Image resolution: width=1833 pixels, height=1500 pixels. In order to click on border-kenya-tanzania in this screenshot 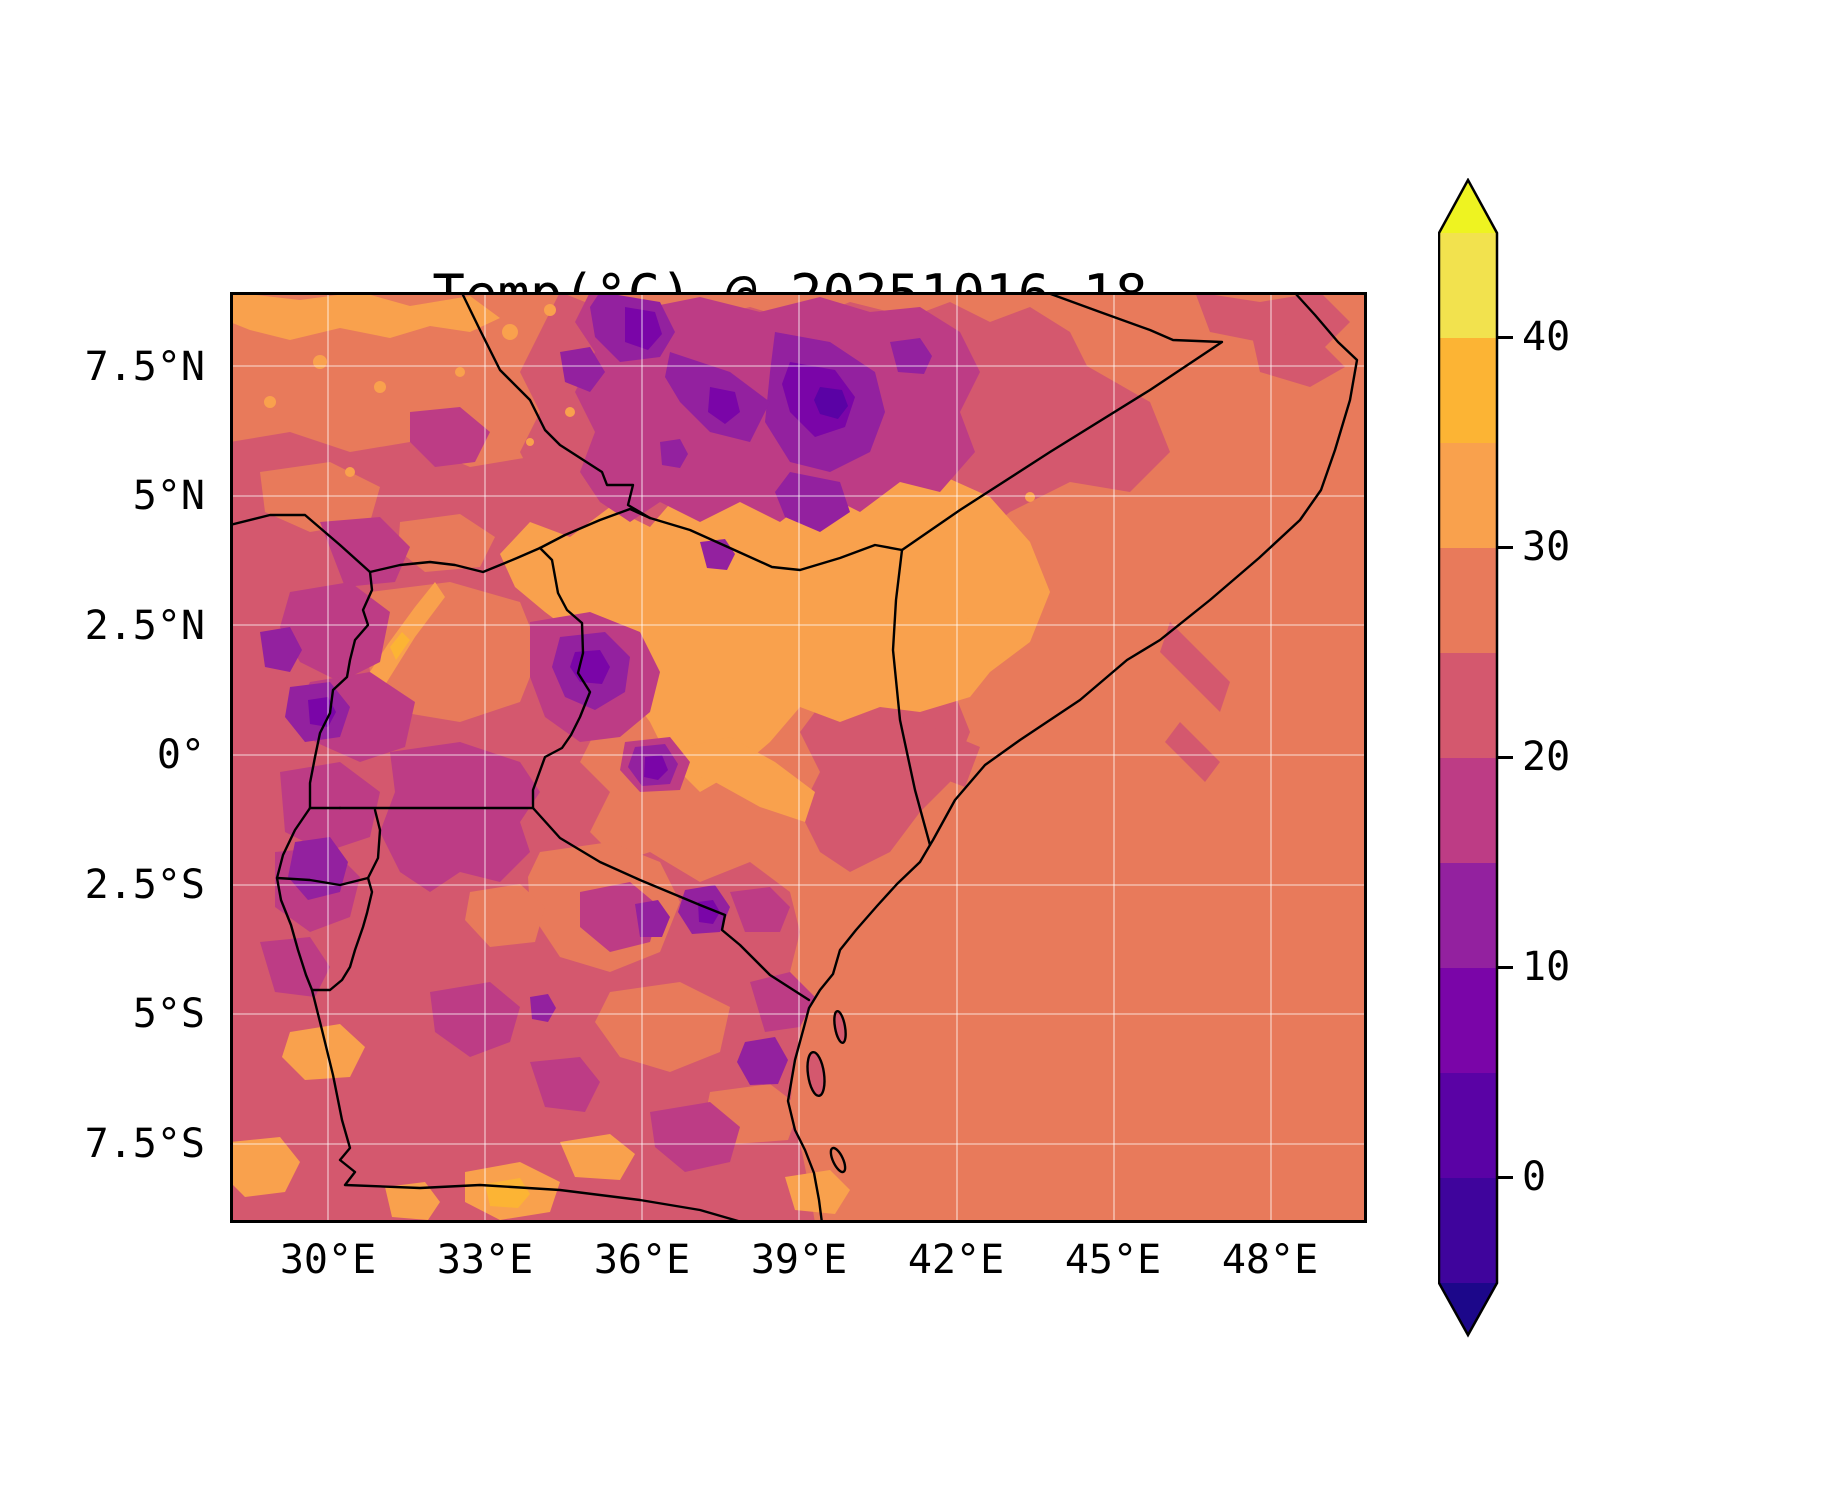, I will do `click(671, 904)`.